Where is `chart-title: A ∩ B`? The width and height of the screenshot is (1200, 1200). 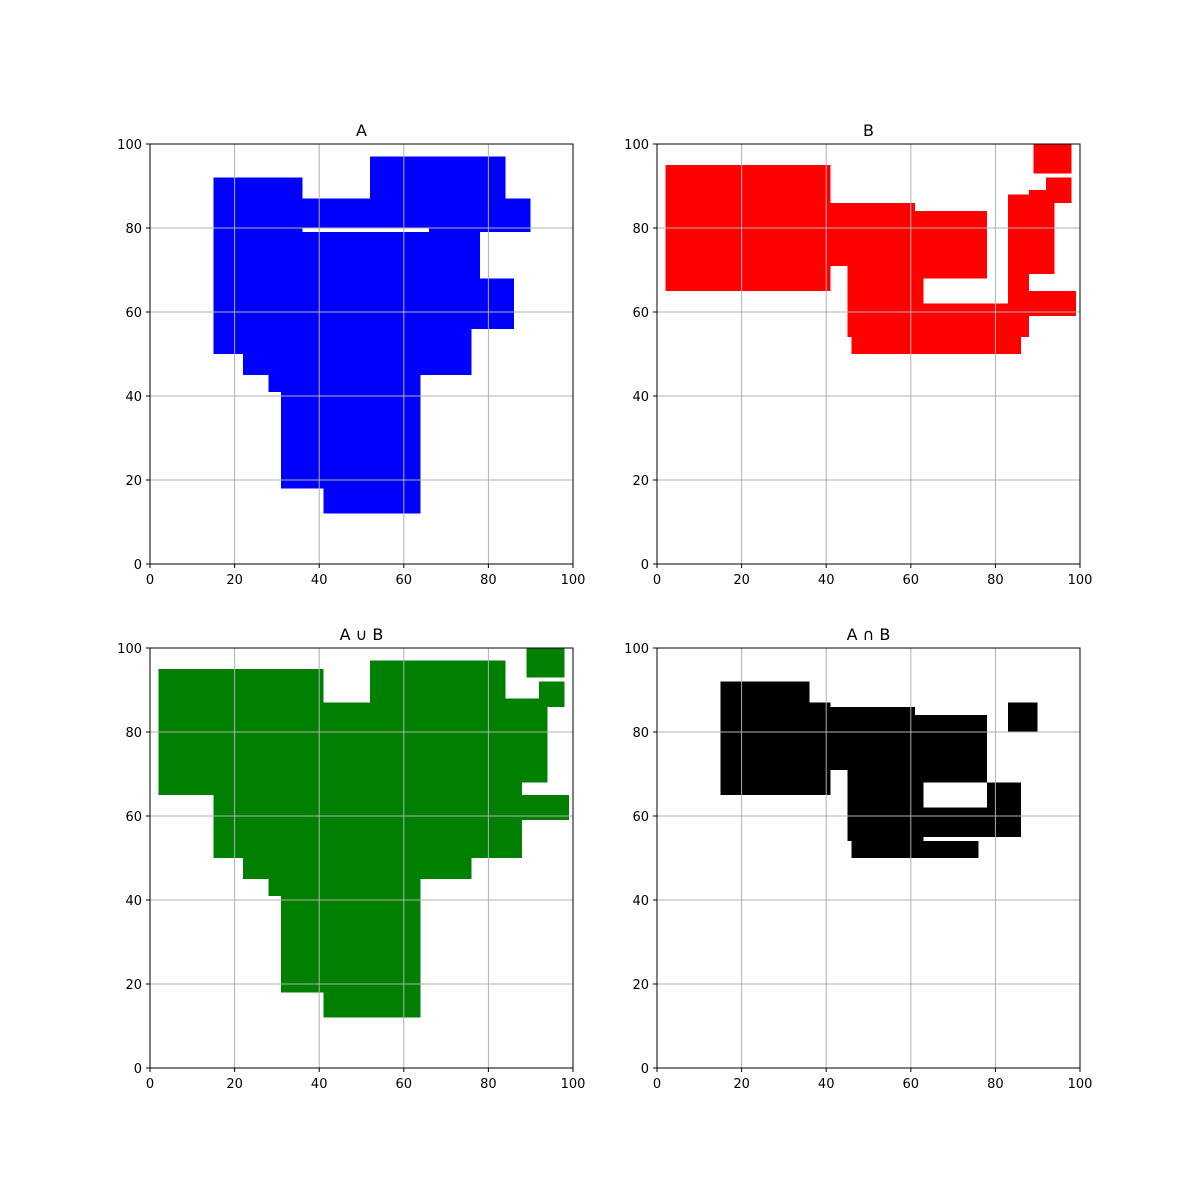
chart-title: A ∩ B is located at coordinates (869, 634).